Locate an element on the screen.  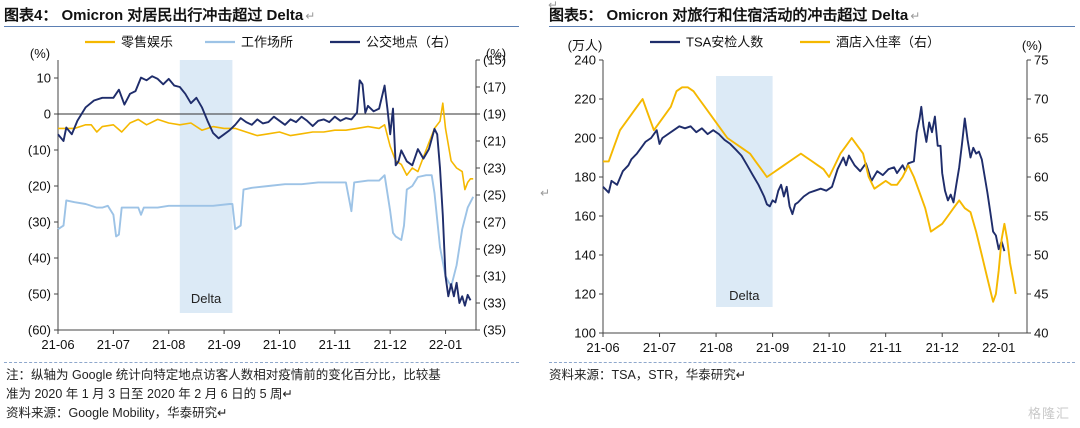
right-xtick-label: 21-06 is located at coordinates (602, 347).